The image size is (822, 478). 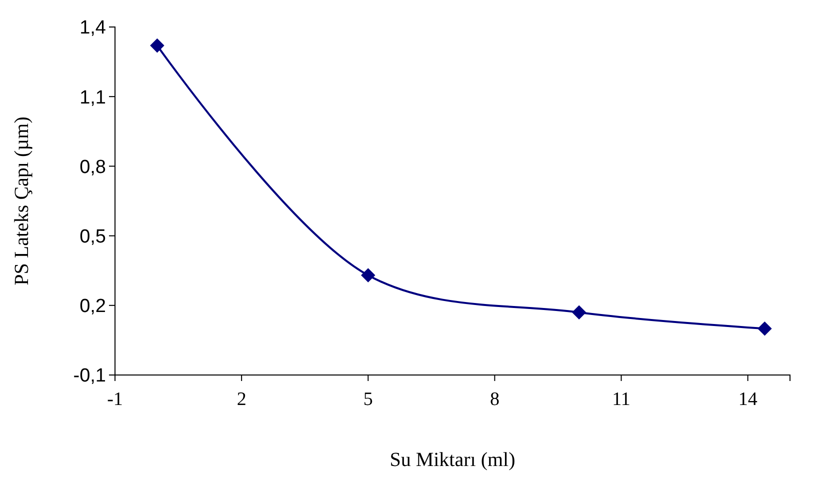 I want to click on x-tick-label: 5, so click(x=368, y=399).